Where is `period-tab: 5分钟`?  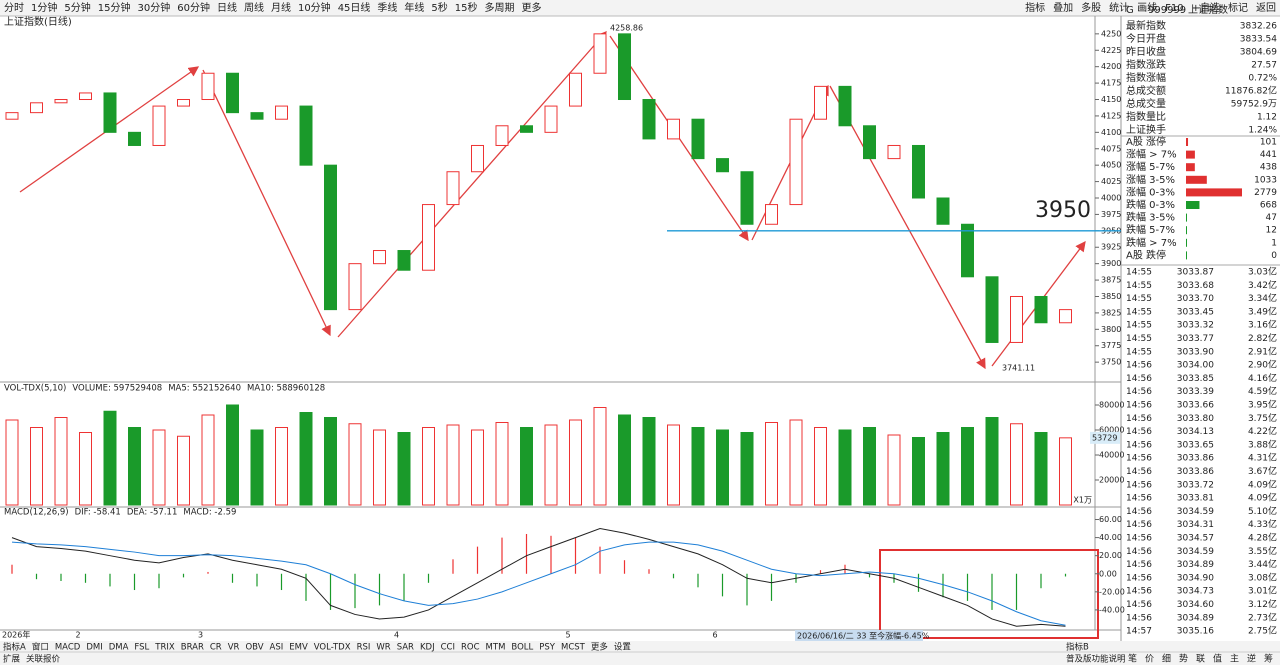
period-tab: 5分钟 is located at coordinates (77, 7).